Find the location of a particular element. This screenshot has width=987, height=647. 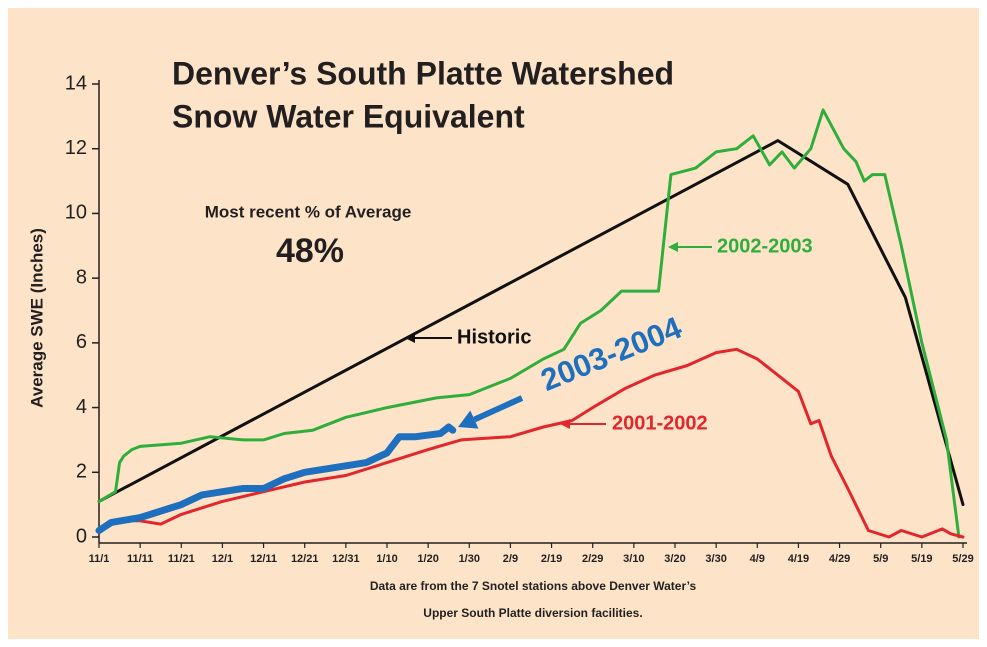

x-tick-label: 1/30 is located at coordinates (469, 559).